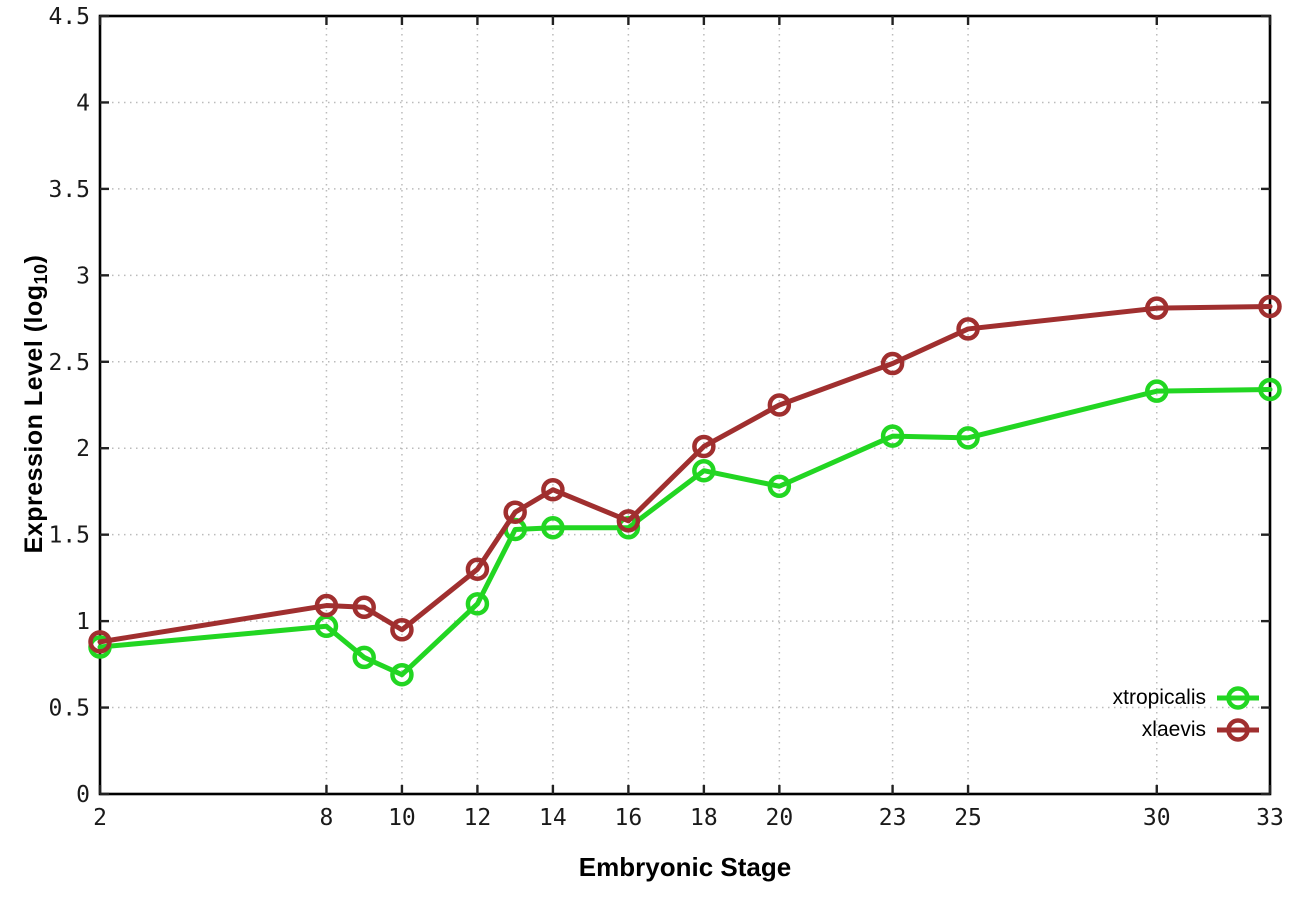 The image size is (1296, 907). Describe the element at coordinates (1270, 818) in the screenshot. I see `x-tick-label: 33` at that location.